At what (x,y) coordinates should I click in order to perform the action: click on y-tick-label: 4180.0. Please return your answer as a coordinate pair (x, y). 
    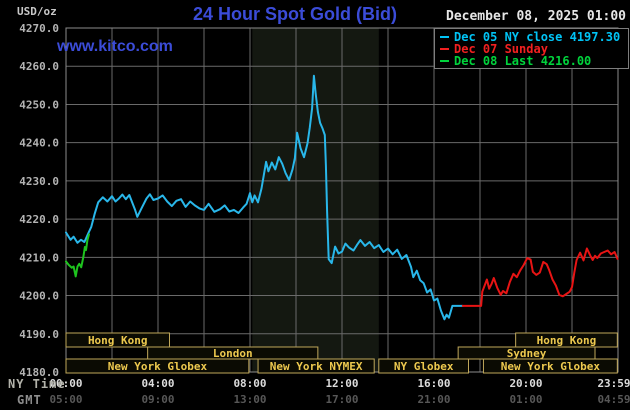
    Looking at the image, I should click on (39, 372).